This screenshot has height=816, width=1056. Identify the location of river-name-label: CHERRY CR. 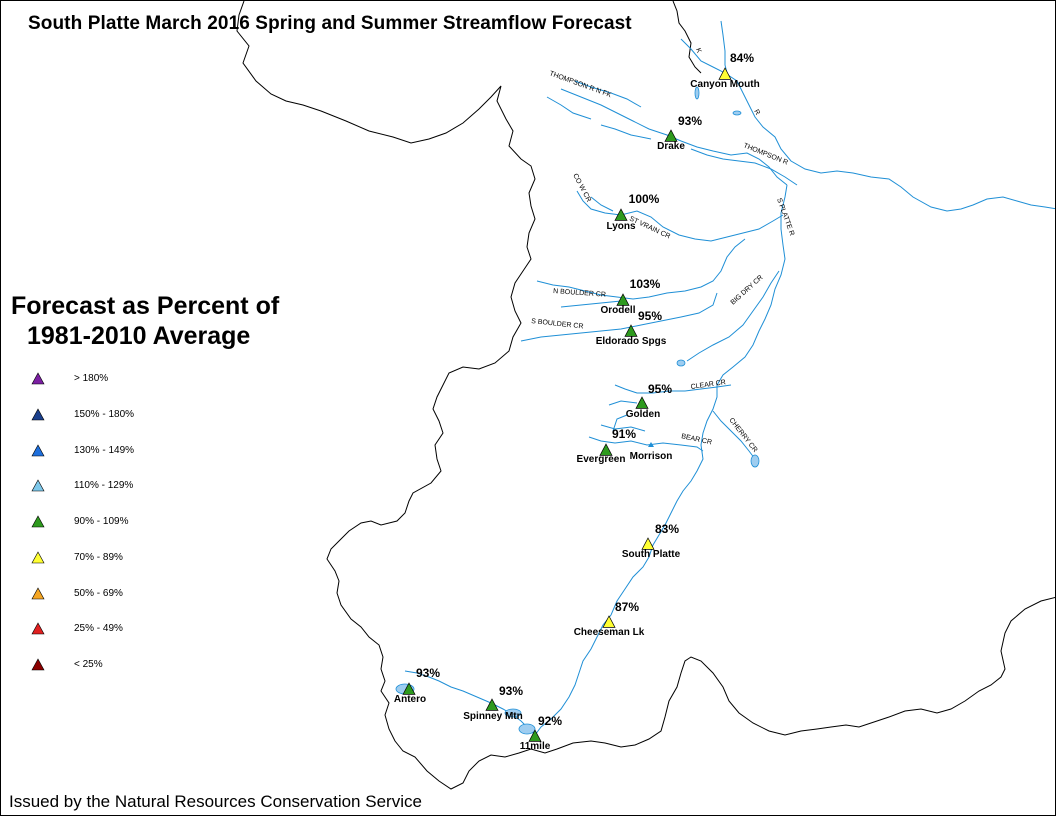
(742, 435).